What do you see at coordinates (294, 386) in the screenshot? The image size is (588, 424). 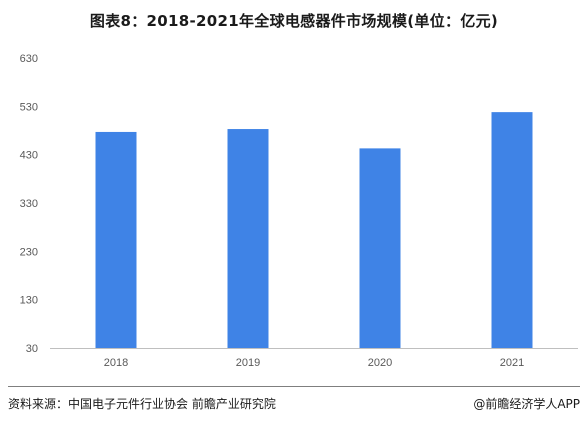 I see `footer-divider` at bounding box center [294, 386].